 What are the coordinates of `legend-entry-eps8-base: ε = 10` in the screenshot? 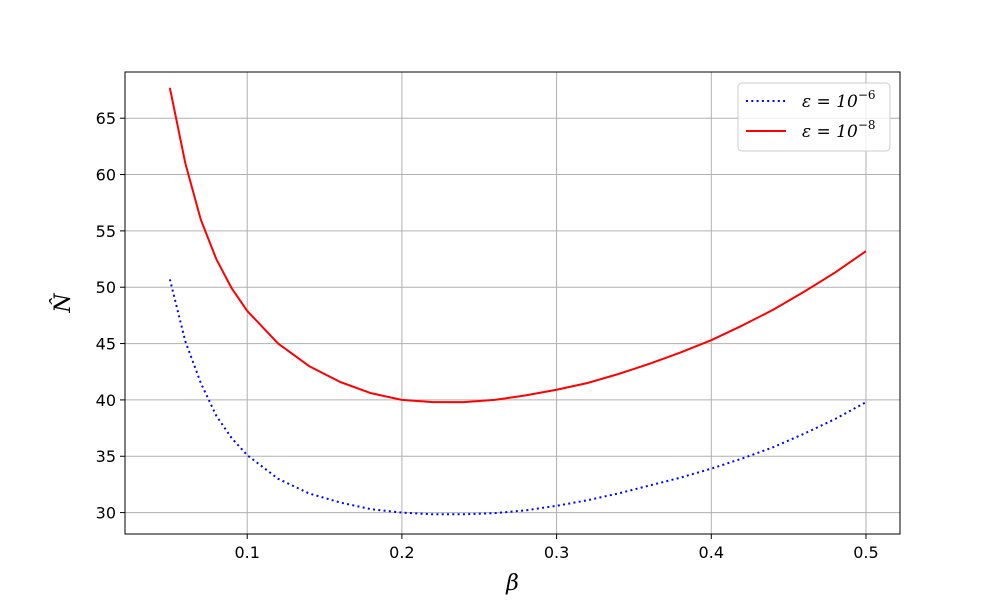 It's located at (830, 132).